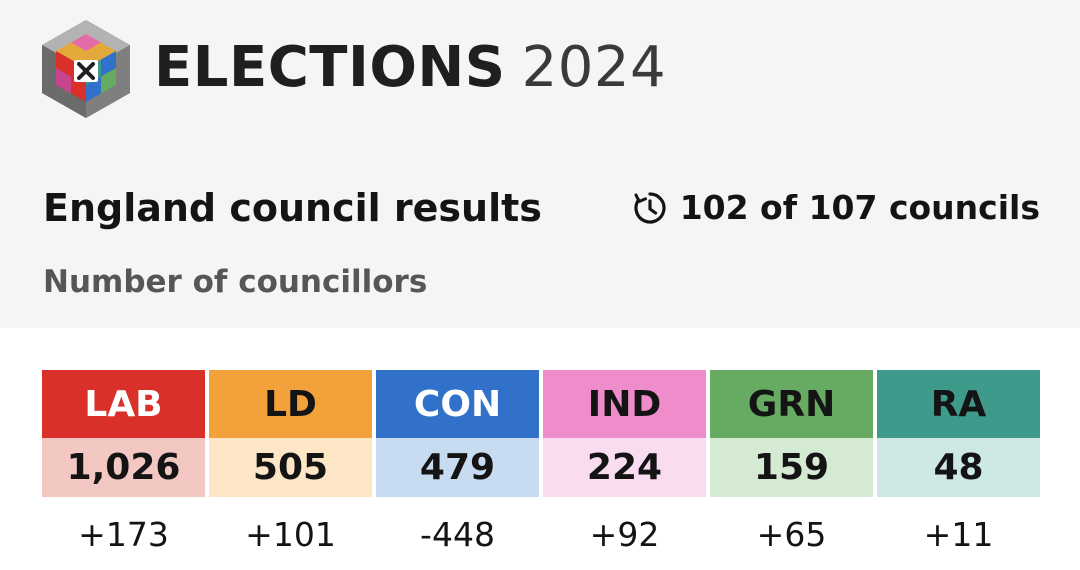 The width and height of the screenshot is (1080, 570). I want to click on party-card-lab: LAB 1,026 +173, so click(123, 469).